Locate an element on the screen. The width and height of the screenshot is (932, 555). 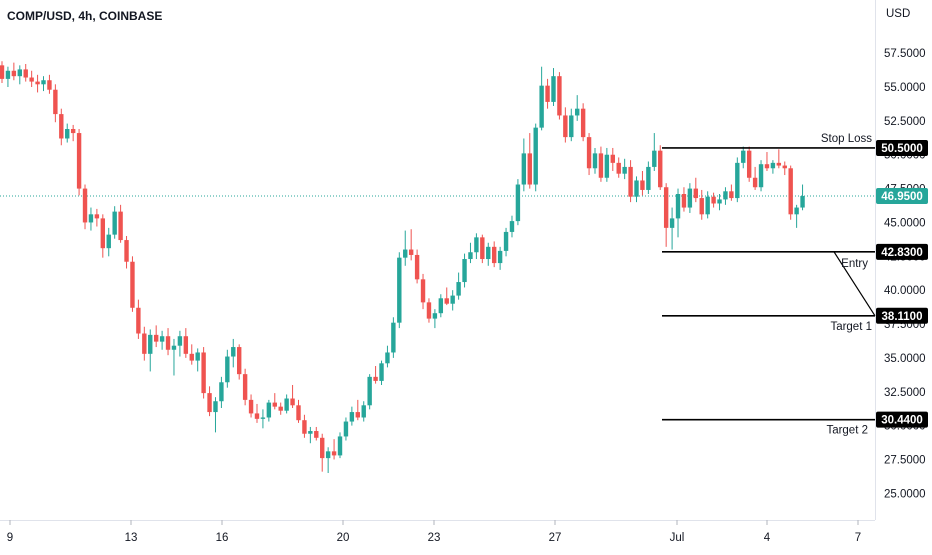
trade-levels: Stop Loss Entry Target 1 Target 2 is located at coordinates (769, 285).